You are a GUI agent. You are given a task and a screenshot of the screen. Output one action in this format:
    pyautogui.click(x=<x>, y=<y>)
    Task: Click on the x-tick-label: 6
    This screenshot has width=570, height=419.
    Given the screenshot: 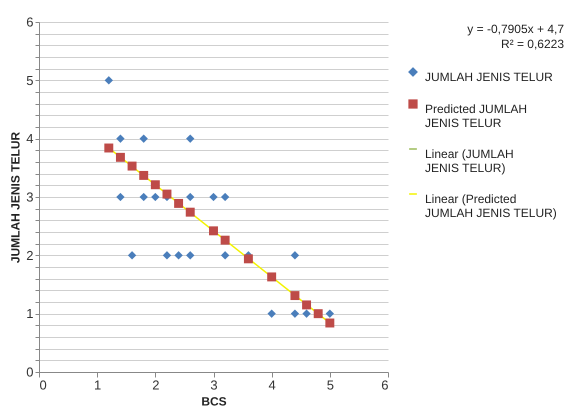 What is the action you would take?
    pyautogui.click(x=384, y=385)
    